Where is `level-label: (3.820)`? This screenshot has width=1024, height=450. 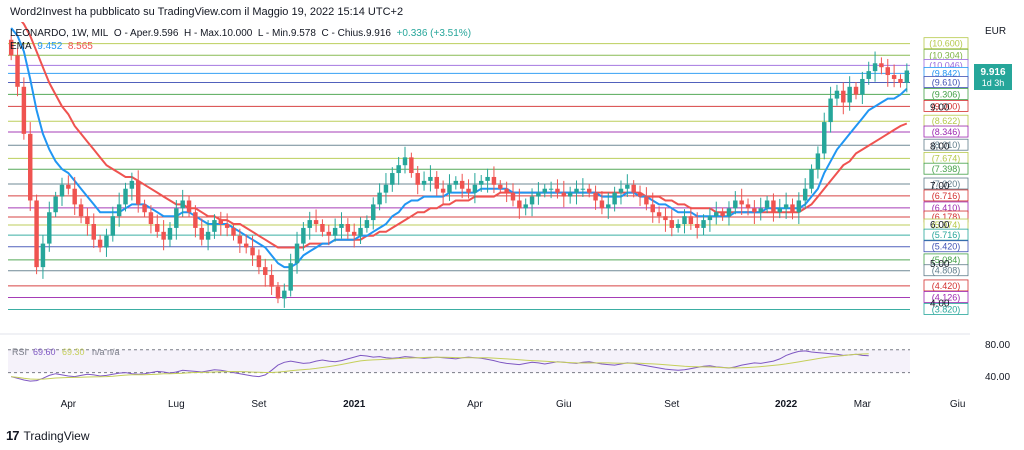 level-label: (3.820) is located at coordinates (946, 309).